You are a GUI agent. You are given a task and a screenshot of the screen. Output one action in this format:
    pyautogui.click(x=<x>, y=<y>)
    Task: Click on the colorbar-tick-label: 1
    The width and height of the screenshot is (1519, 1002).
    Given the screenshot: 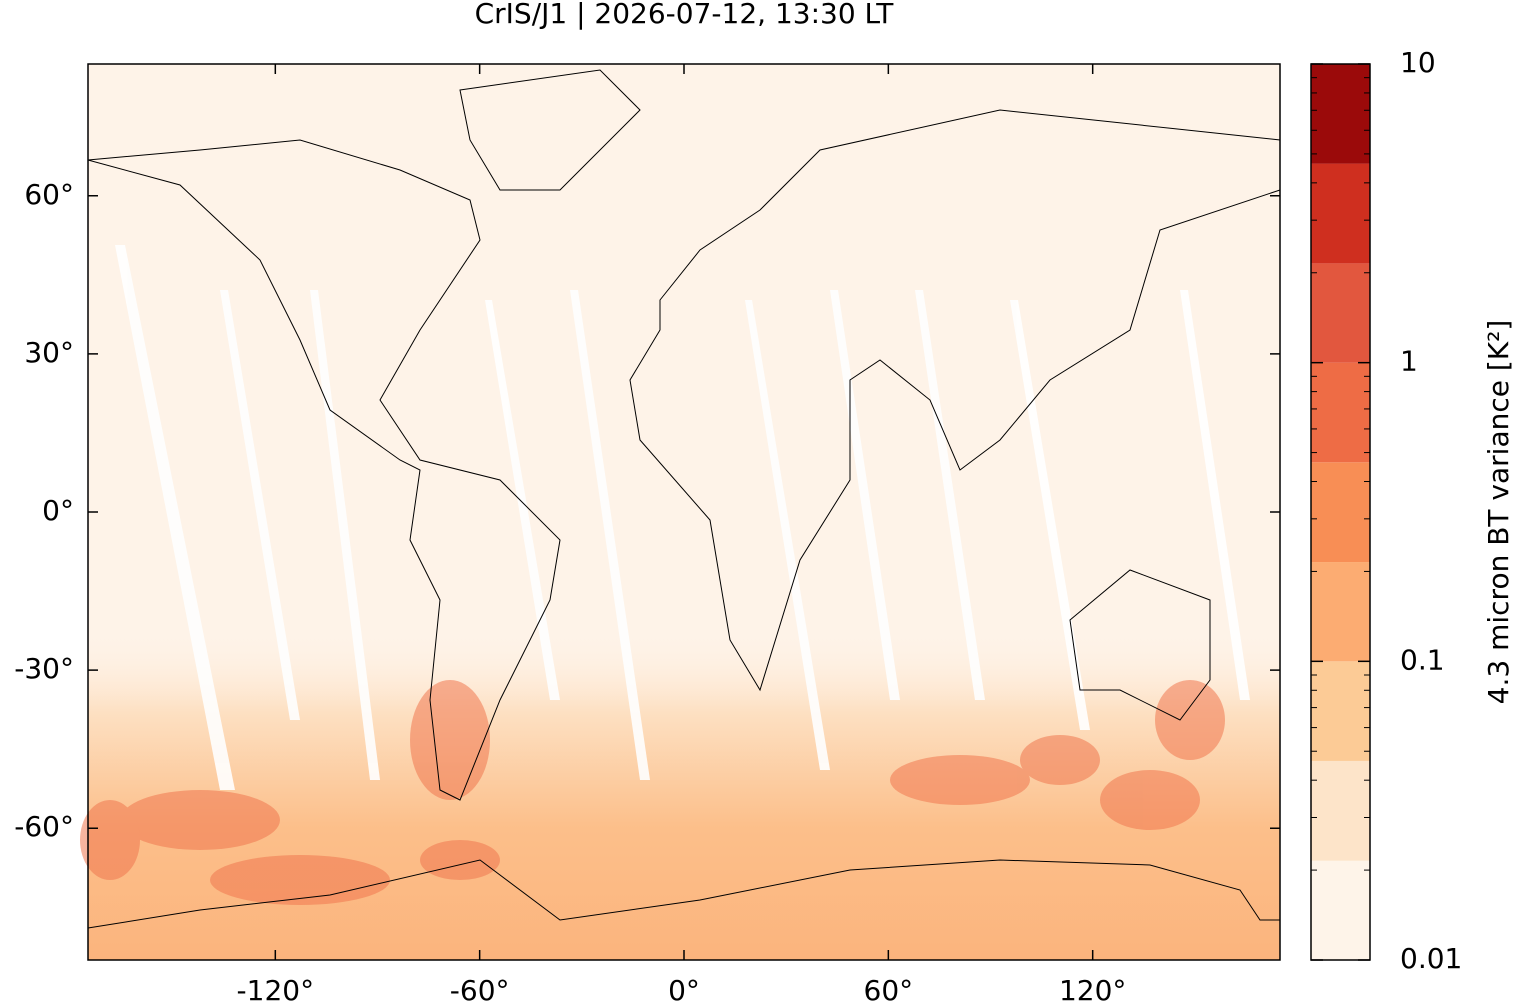 What is the action you would take?
    pyautogui.click(x=1409, y=361)
    